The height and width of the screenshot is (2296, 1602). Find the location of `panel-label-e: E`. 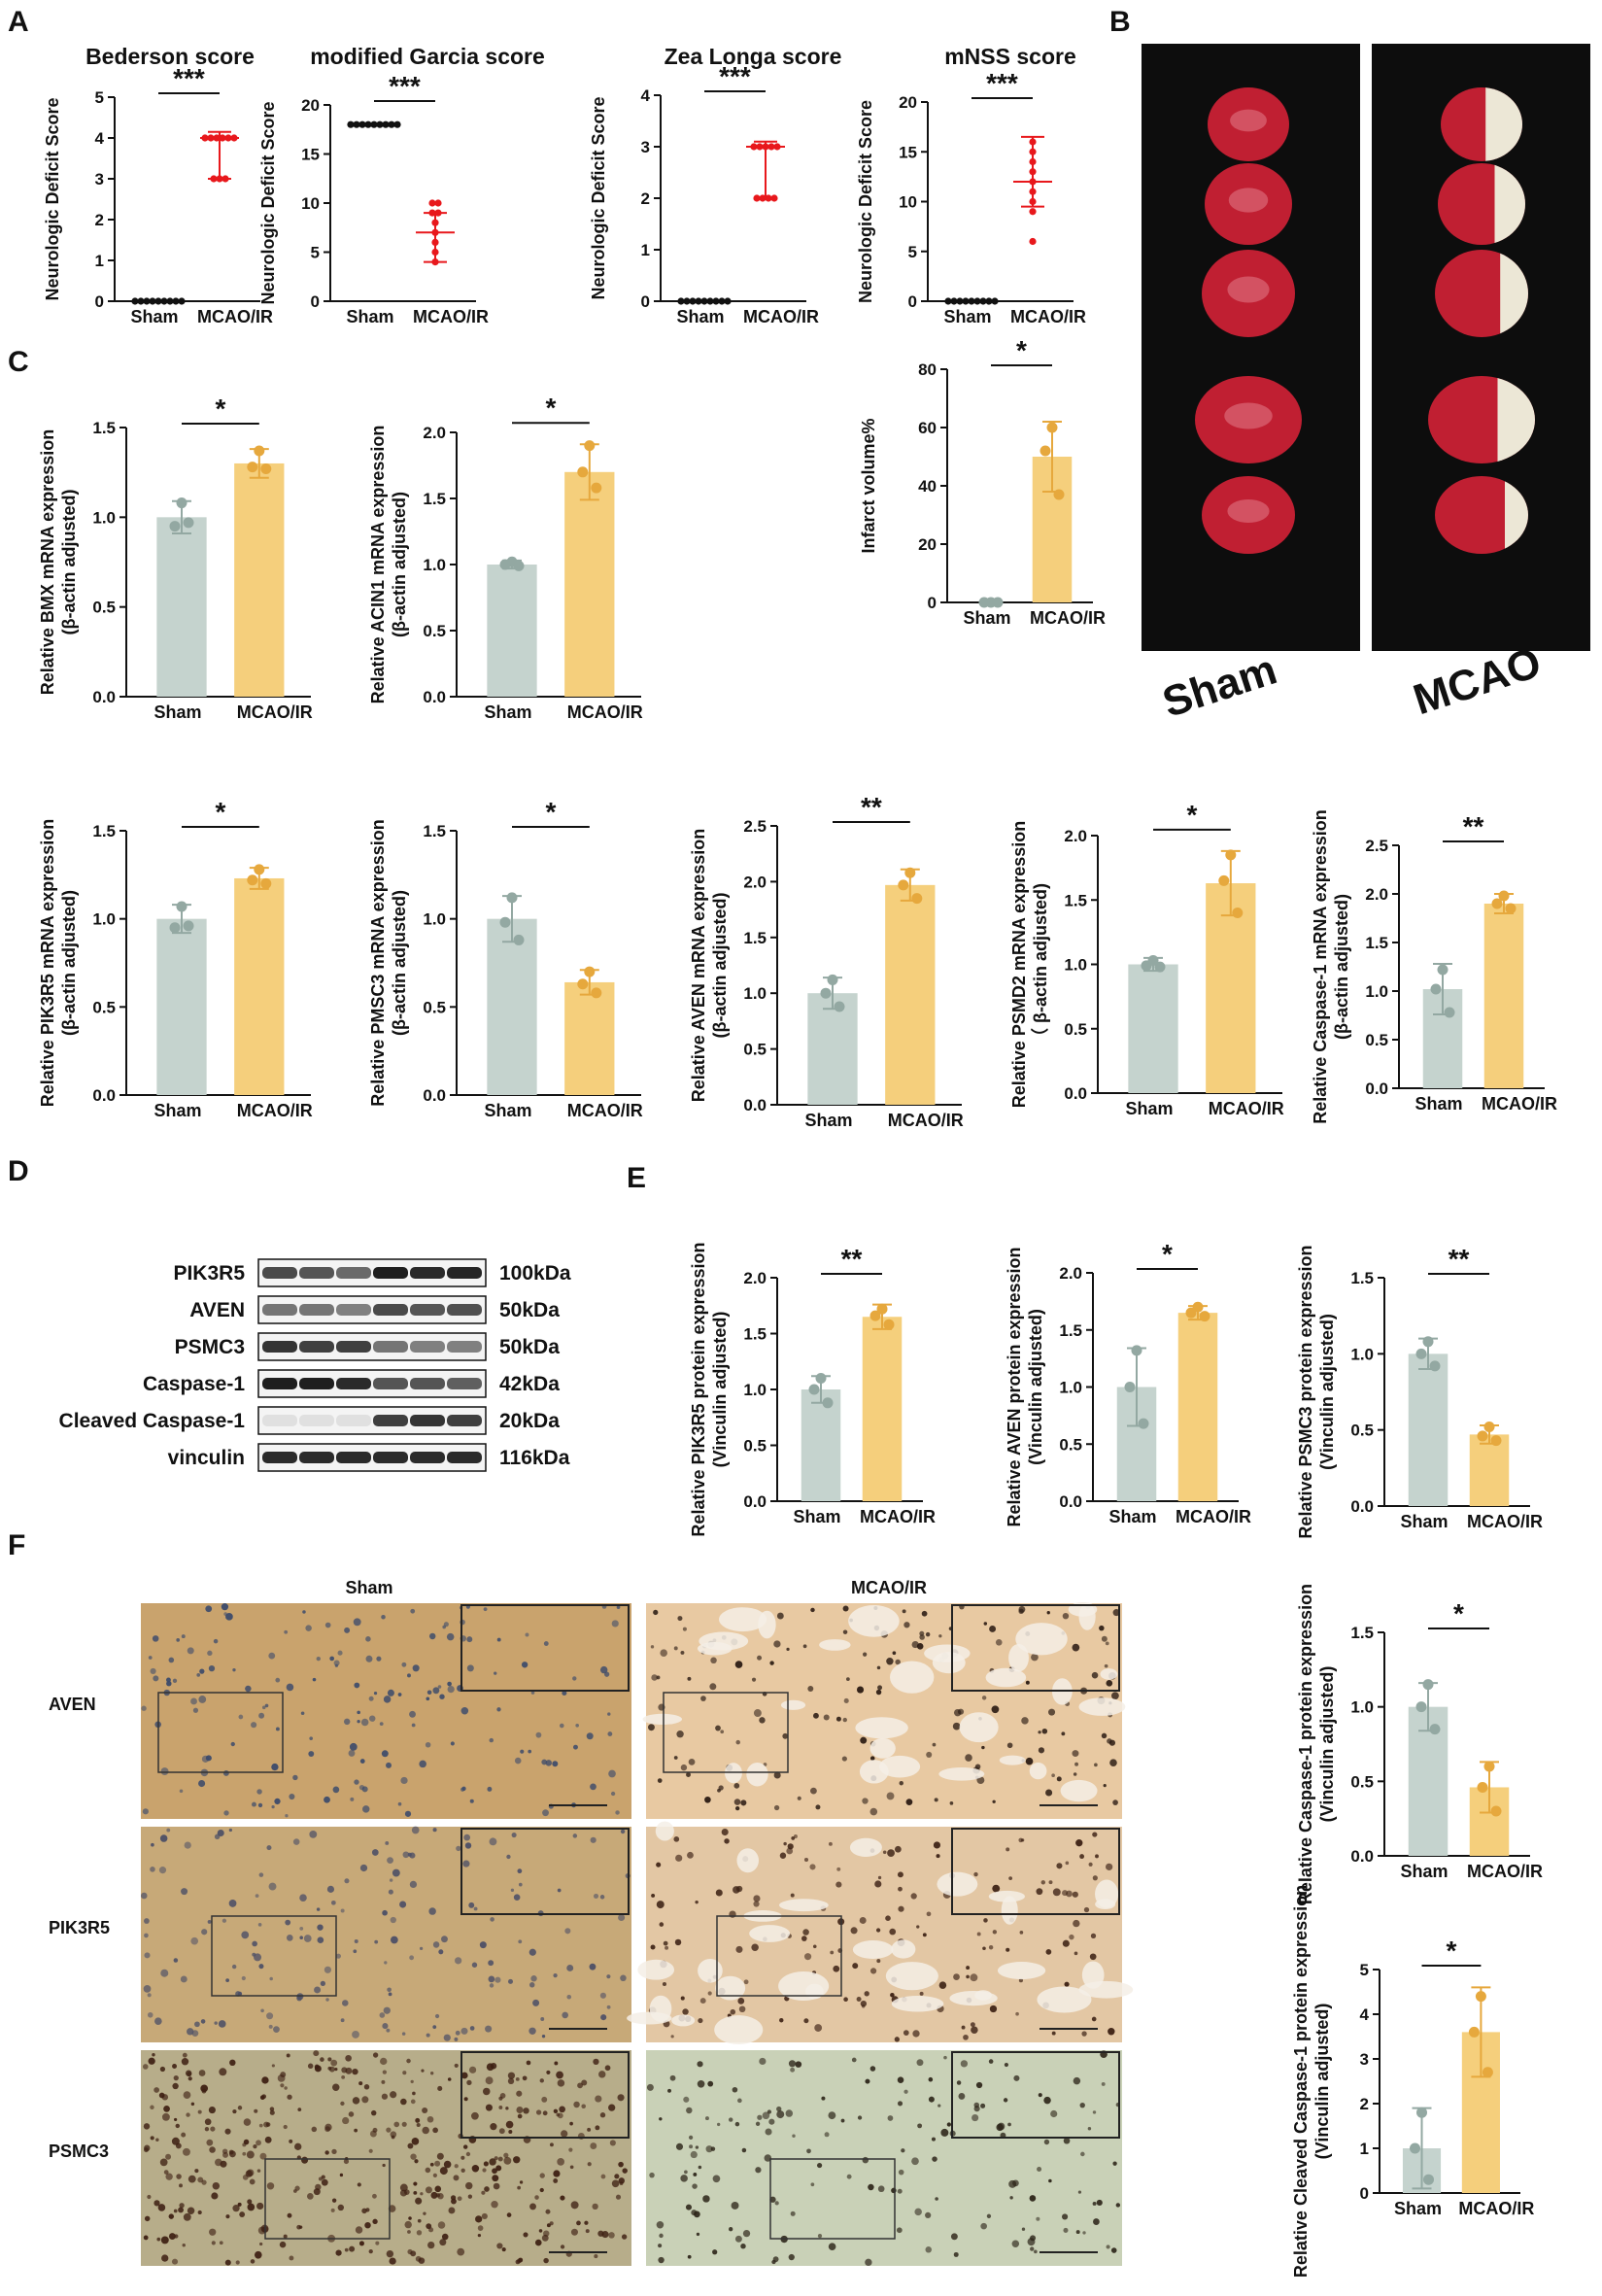

panel-label-e: E is located at coordinates (636, 1178).